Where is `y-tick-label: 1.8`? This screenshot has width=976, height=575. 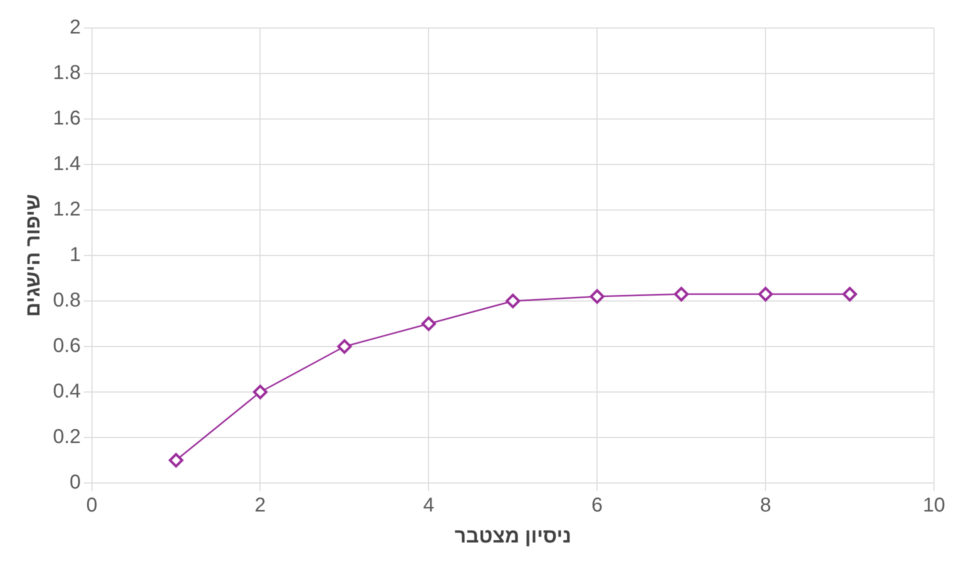
y-tick-label: 1.8 is located at coordinates (66, 73).